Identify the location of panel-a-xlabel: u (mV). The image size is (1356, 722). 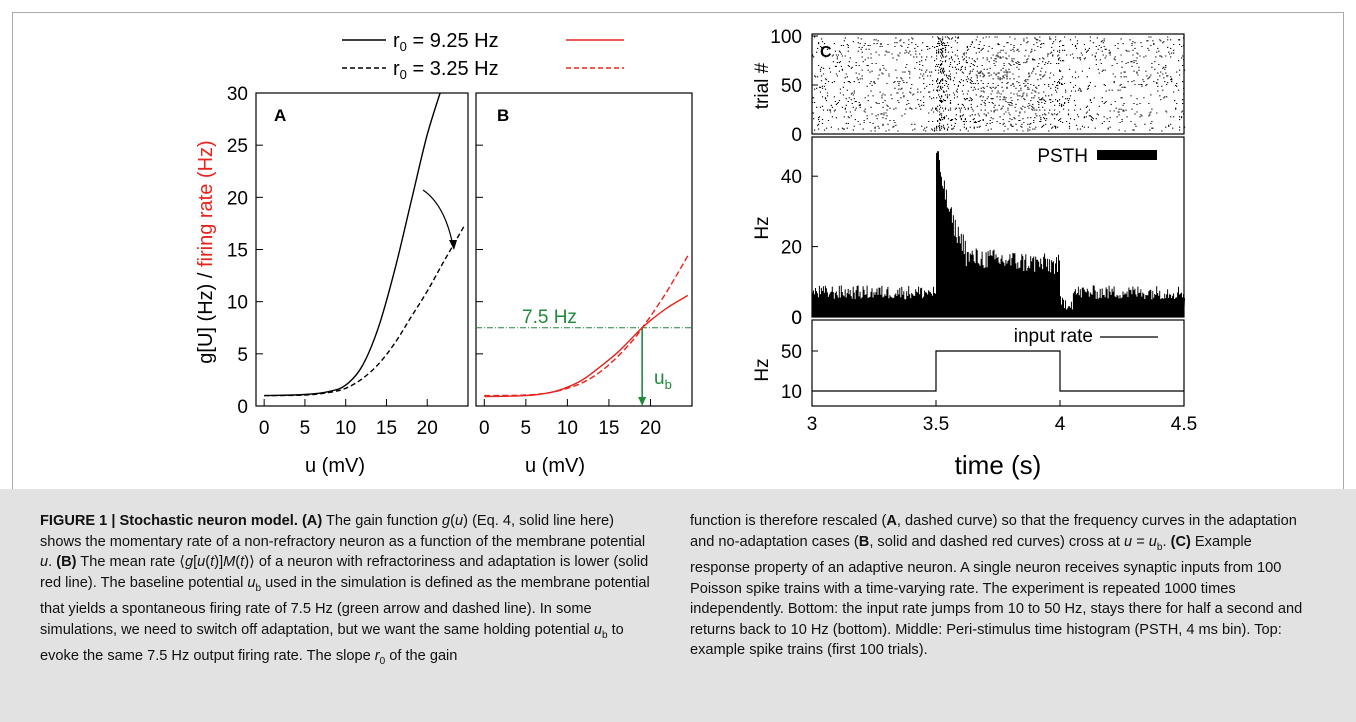
(335, 466).